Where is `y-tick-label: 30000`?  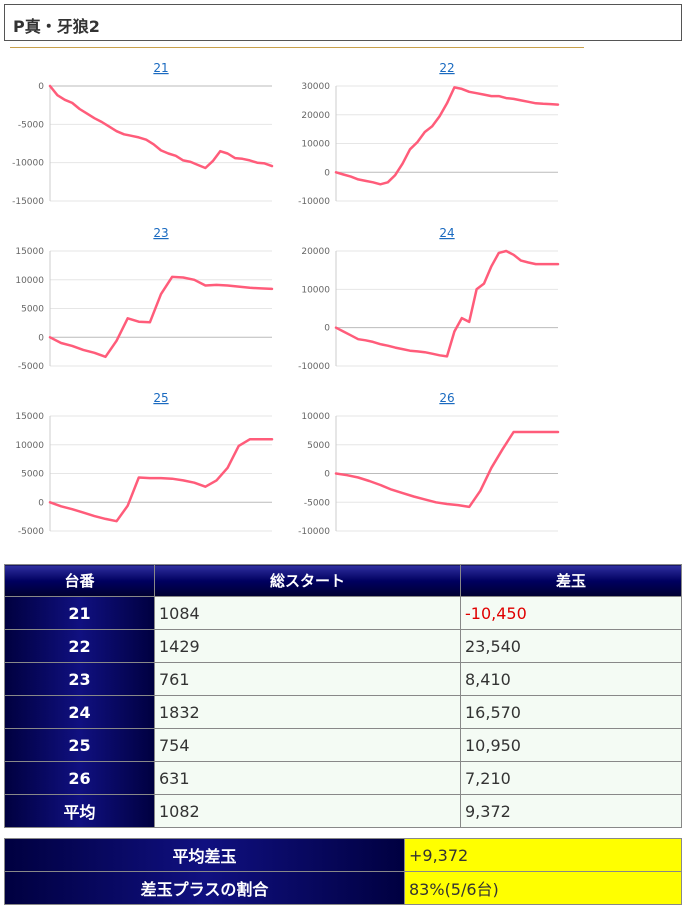 y-tick-label: 30000 is located at coordinates (315, 87).